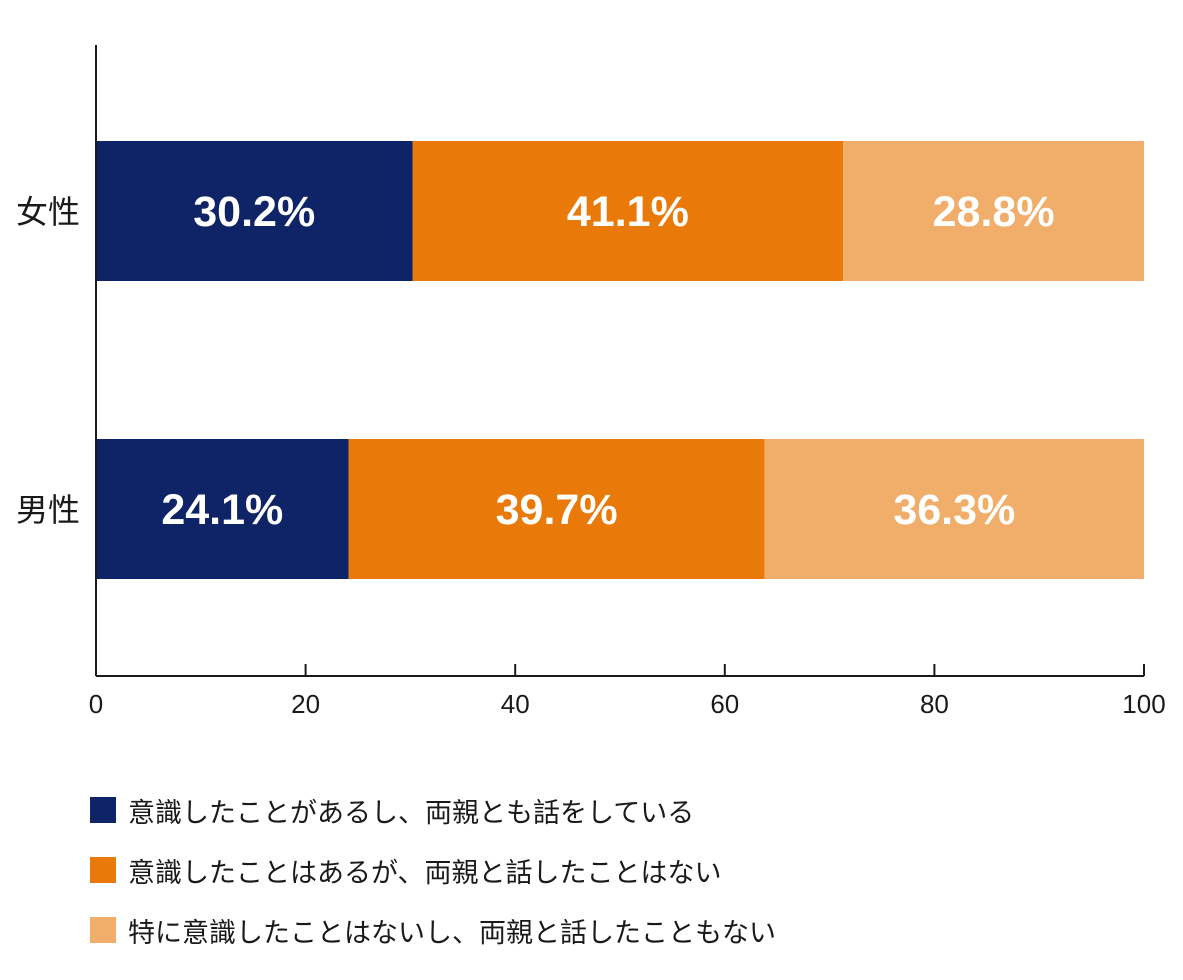 The height and width of the screenshot is (980, 1183). I want to click on legend-label: 意識したことがあるし、両親とも話をしている, so click(411, 813).